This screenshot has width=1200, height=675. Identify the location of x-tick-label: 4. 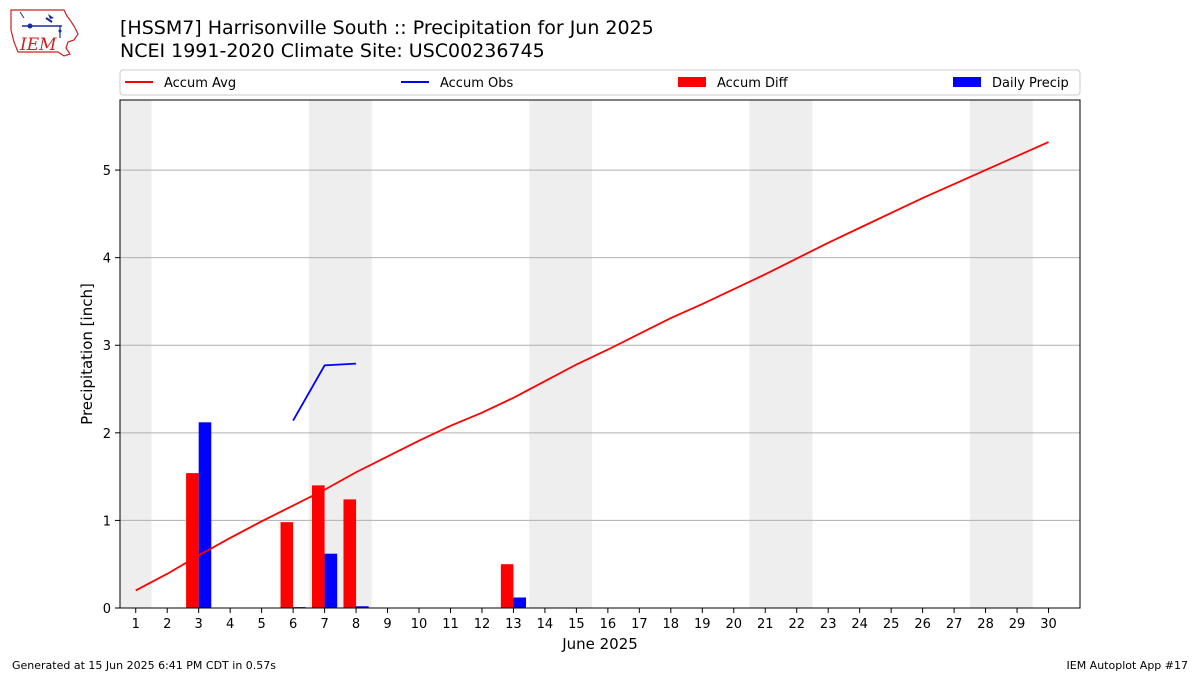
(230, 624).